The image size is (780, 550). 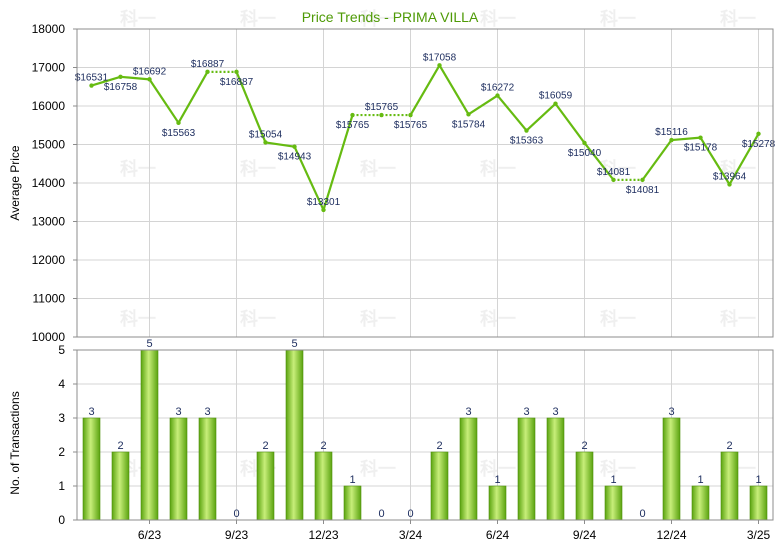 What do you see at coordinates (61, 486) in the screenshot?
I see `transactions-tick-label: 1` at bounding box center [61, 486].